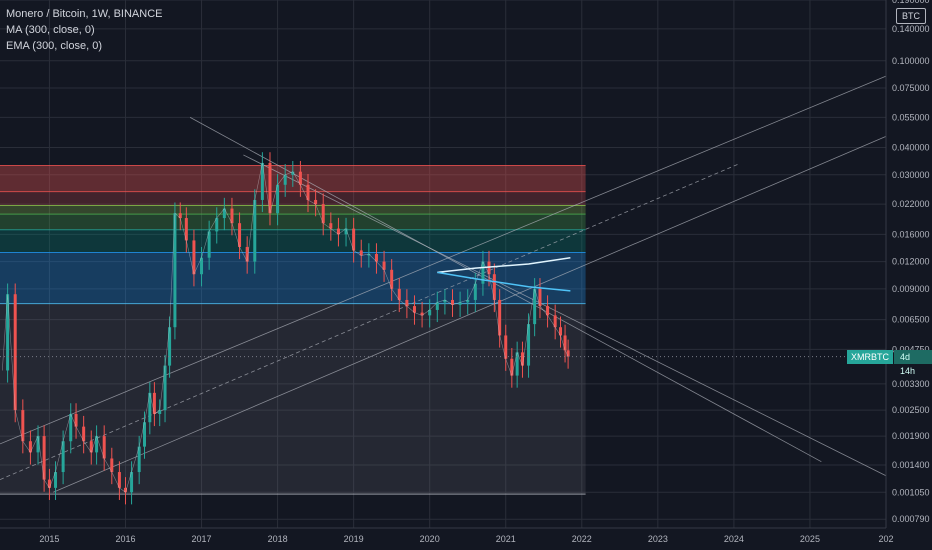  I want to click on price-tick-label: 0.022000, so click(911, 204).